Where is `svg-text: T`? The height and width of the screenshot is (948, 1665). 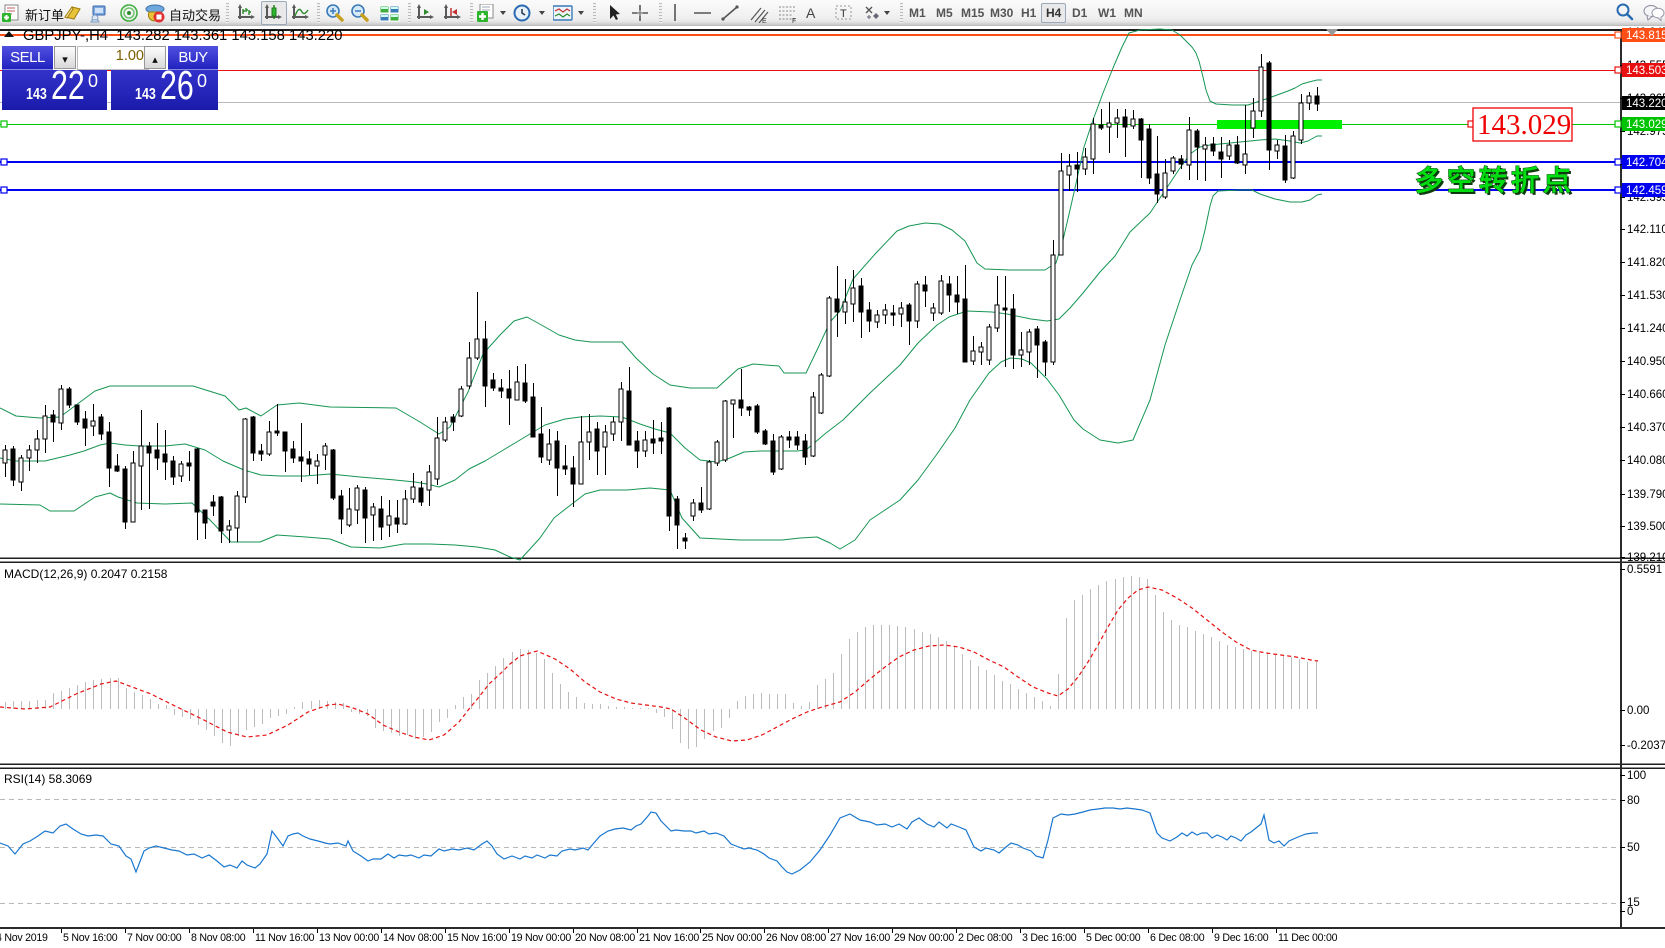
svg-text: T is located at coordinates (843, 14).